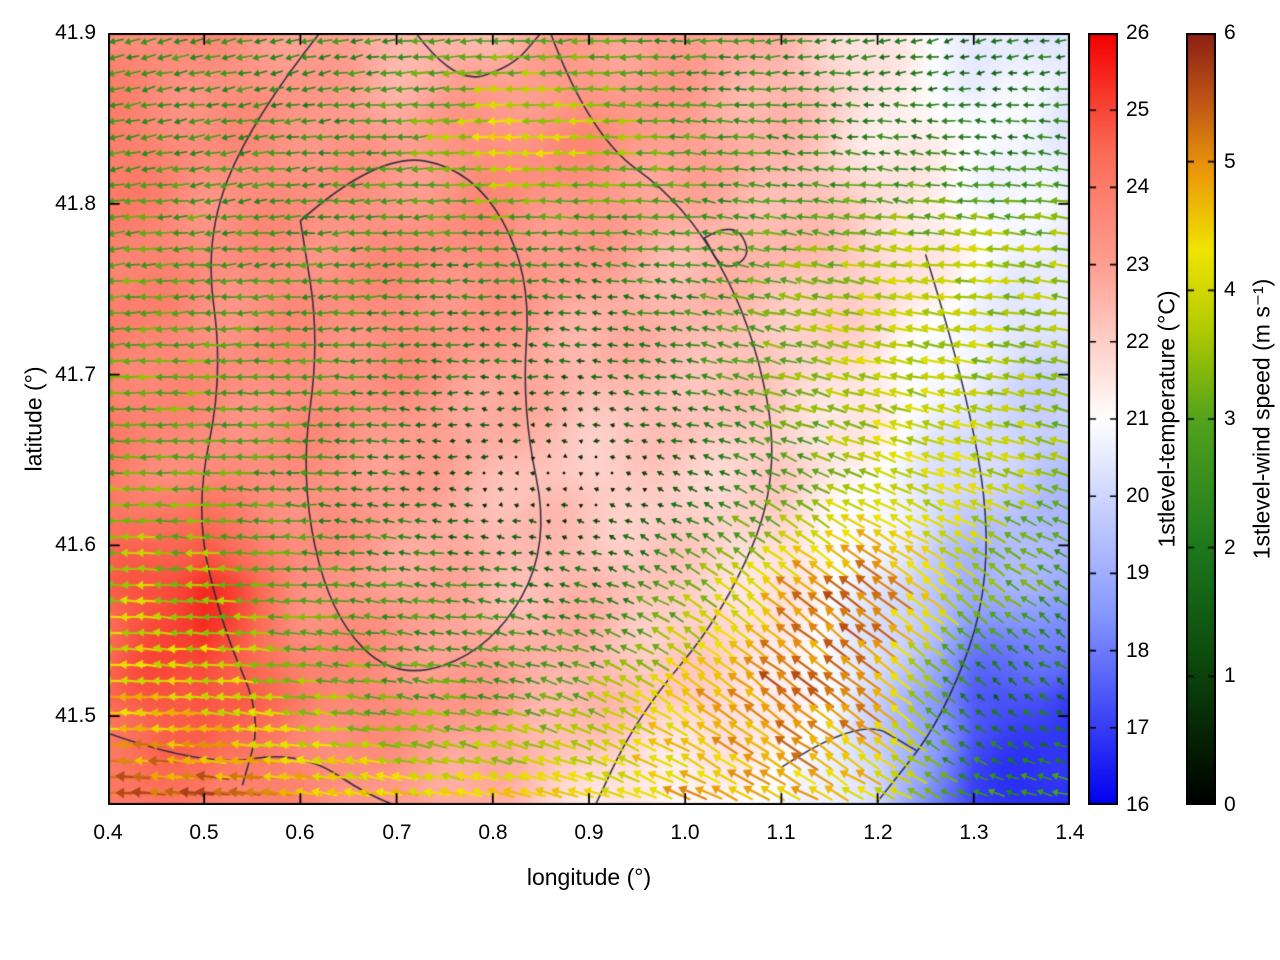  What do you see at coordinates (1103, 419) in the screenshot?
I see `temperature-colorbar` at bounding box center [1103, 419].